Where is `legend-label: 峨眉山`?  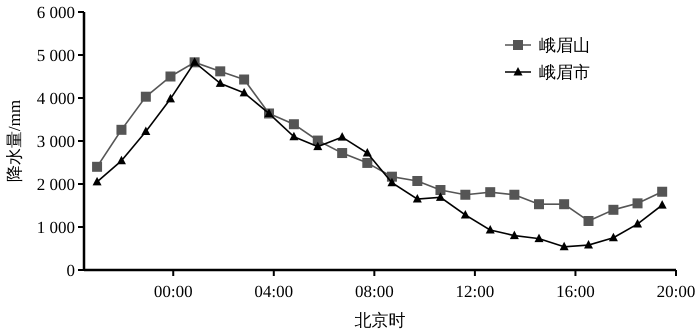 legend-label: 峨眉山 is located at coordinates (564, 45).